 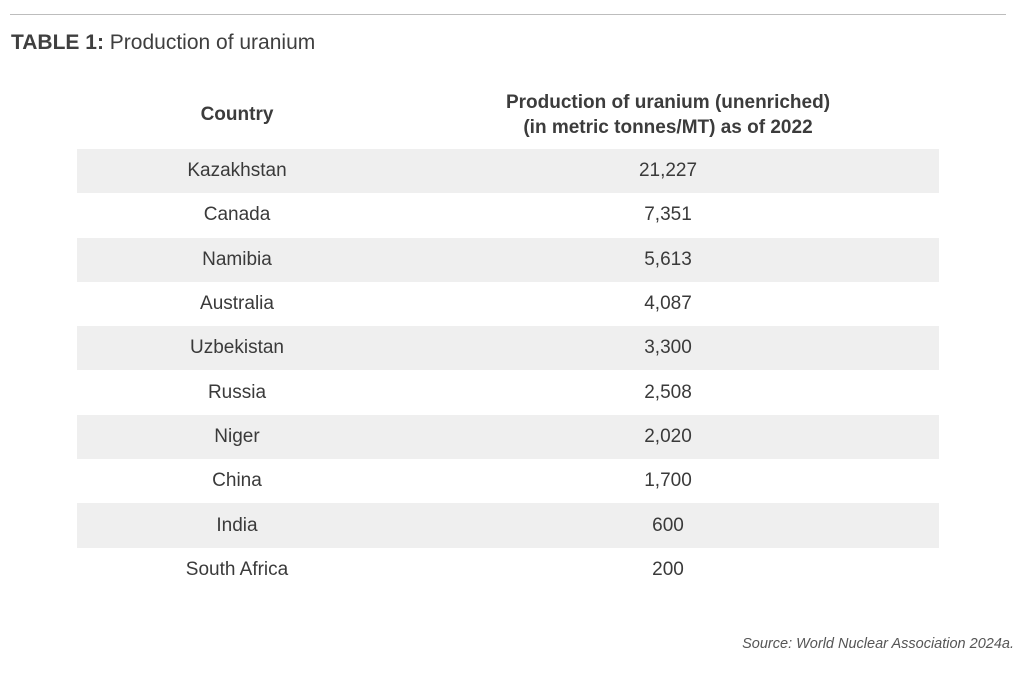 I want to click on header-production-line1: Production of uranium (unenriched), so click(x=668, y=102).